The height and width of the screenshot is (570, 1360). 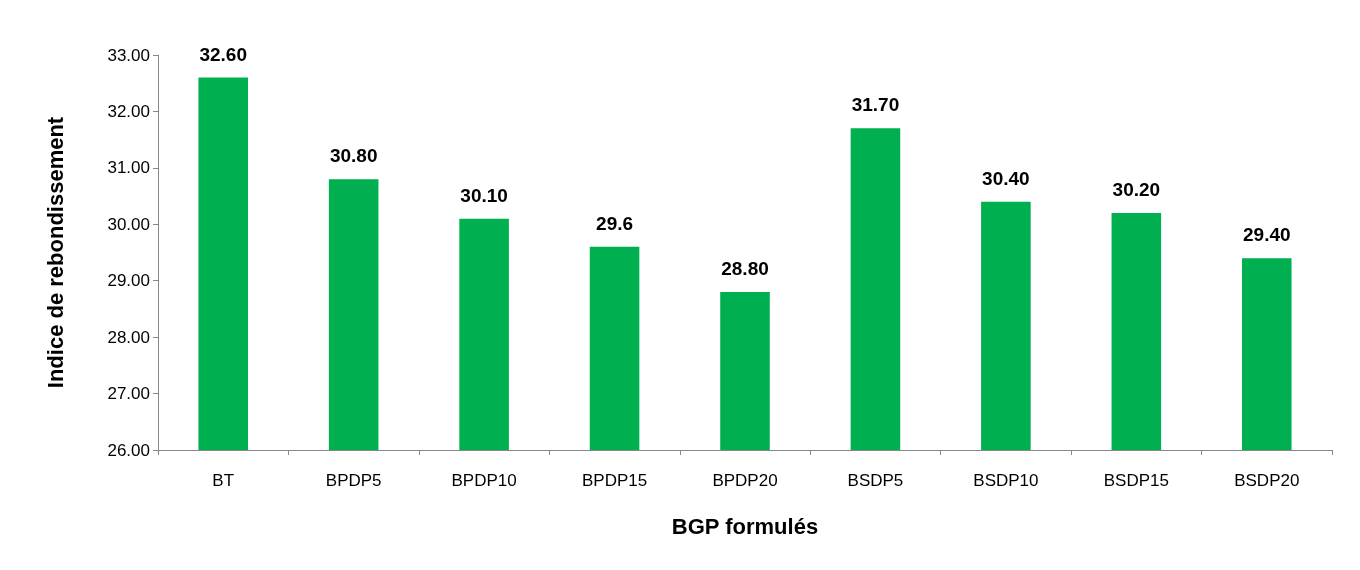 I want to click on data-label: 31.70, so click(x=875, y=105).